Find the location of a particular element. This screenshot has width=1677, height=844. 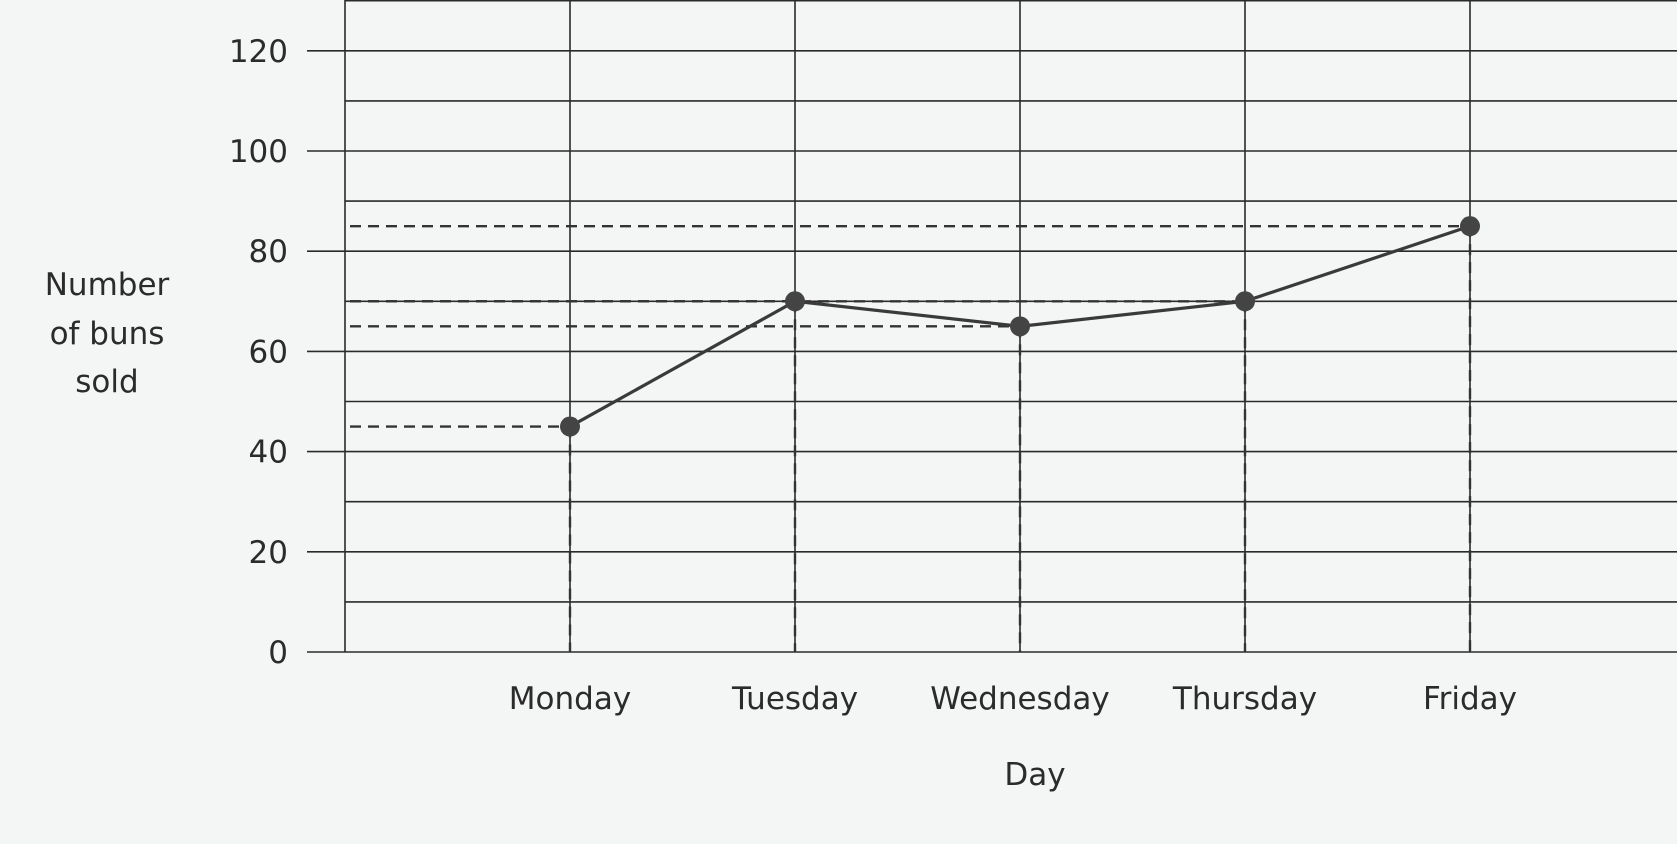

y-tick-label: 20 is located at coordinates (268, 553).